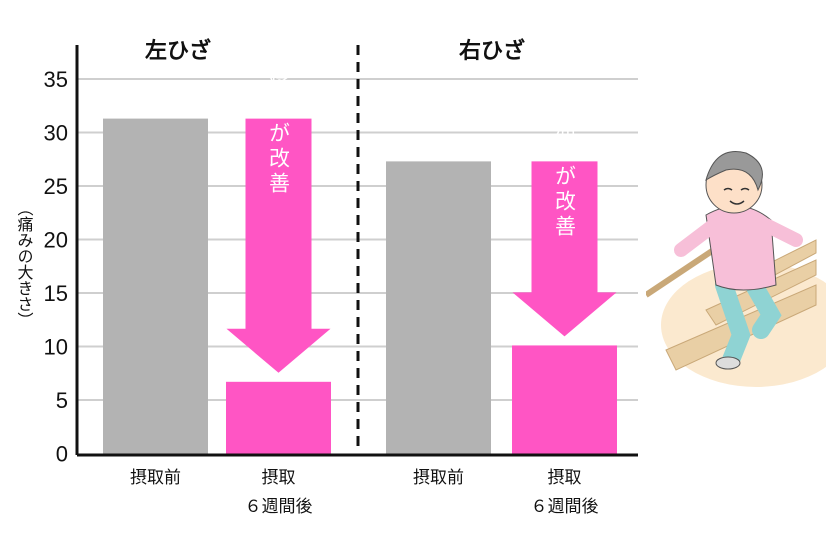 The height and width of the screenshot is (550, 826). Describe the element at coordinates (56, 240) in the screenshot. I see `y-tick-label: 20` at that location.